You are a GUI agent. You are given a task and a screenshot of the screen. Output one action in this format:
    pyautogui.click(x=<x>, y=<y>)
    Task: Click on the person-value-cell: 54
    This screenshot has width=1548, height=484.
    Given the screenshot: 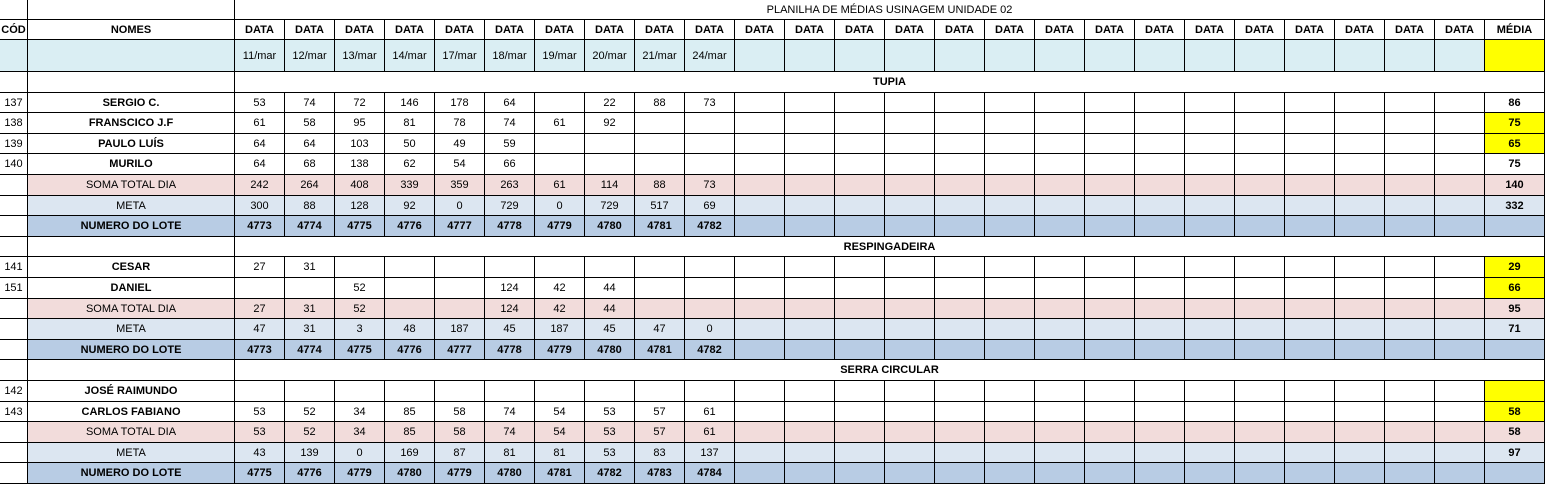 What is the action you would take?
    pyautogui.click(x=460, y=164)
    